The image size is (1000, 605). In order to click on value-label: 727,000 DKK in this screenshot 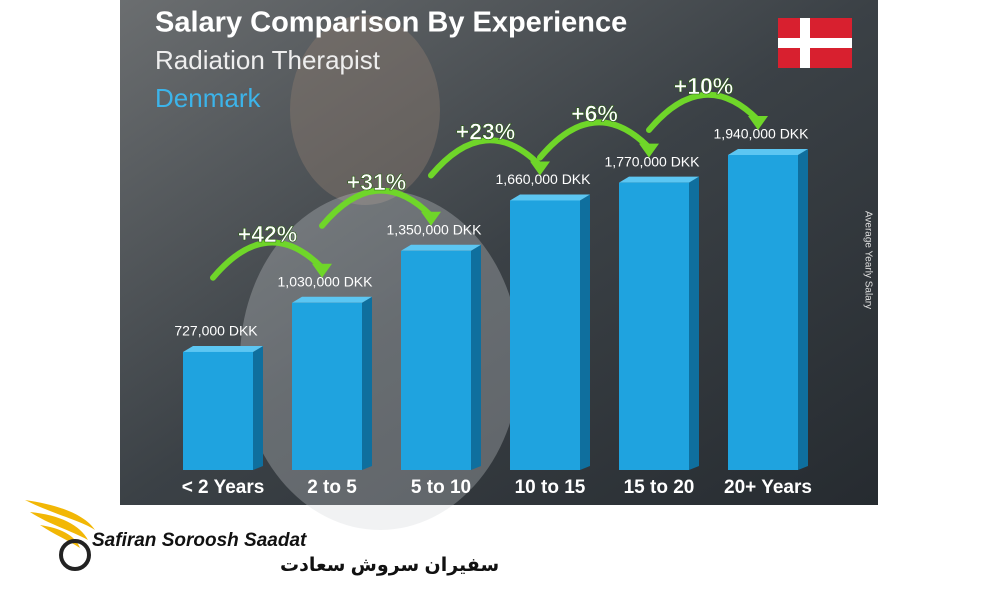, I will do `click(216, 331)`.